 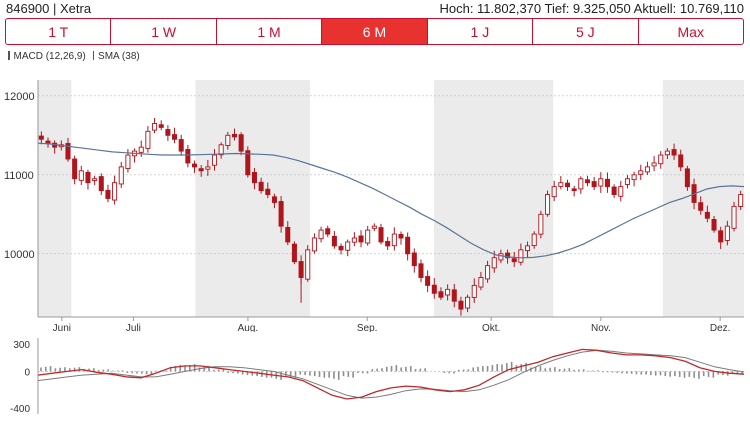 I want to click on x-tick-label: Aug., so click(x=248, y=327).